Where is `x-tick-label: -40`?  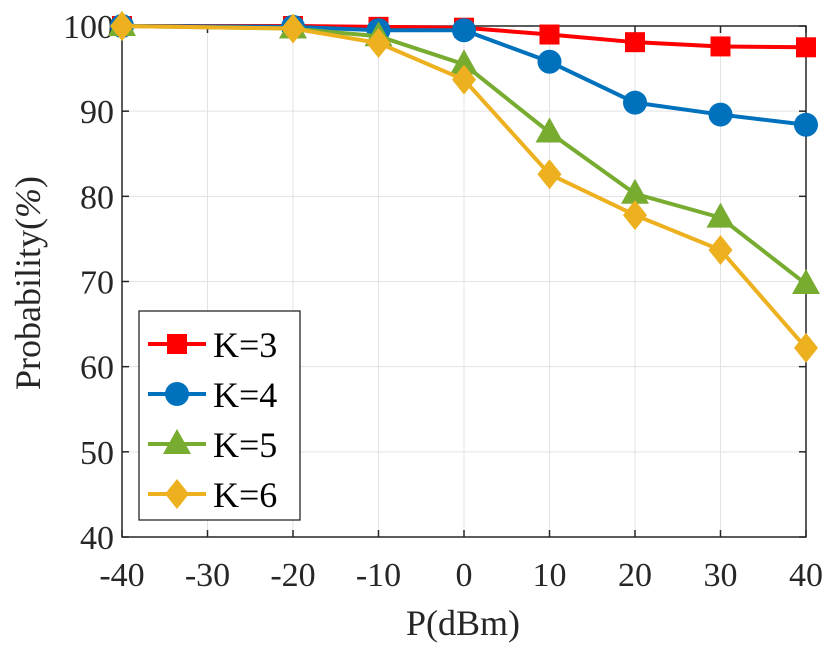 x-tick-label: -40 is located at coordinates (121, 575).